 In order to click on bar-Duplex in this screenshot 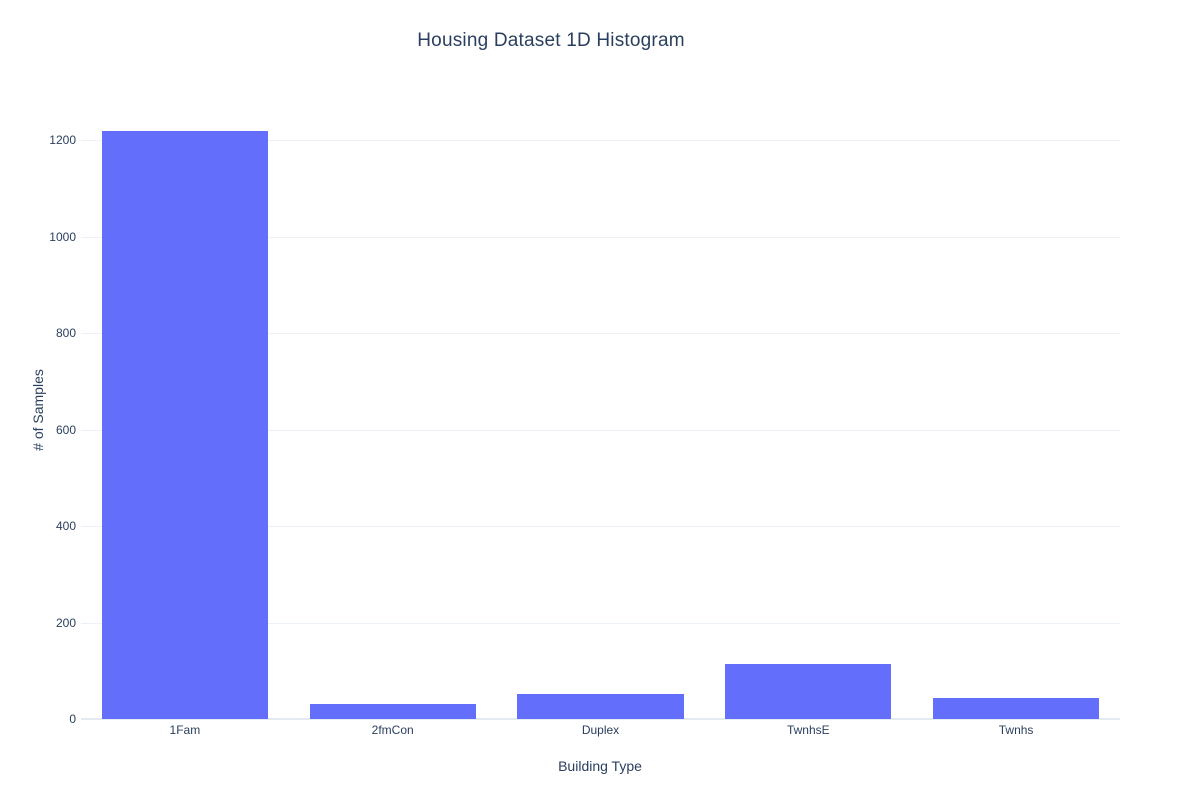, I will do `click(600, 706)`.